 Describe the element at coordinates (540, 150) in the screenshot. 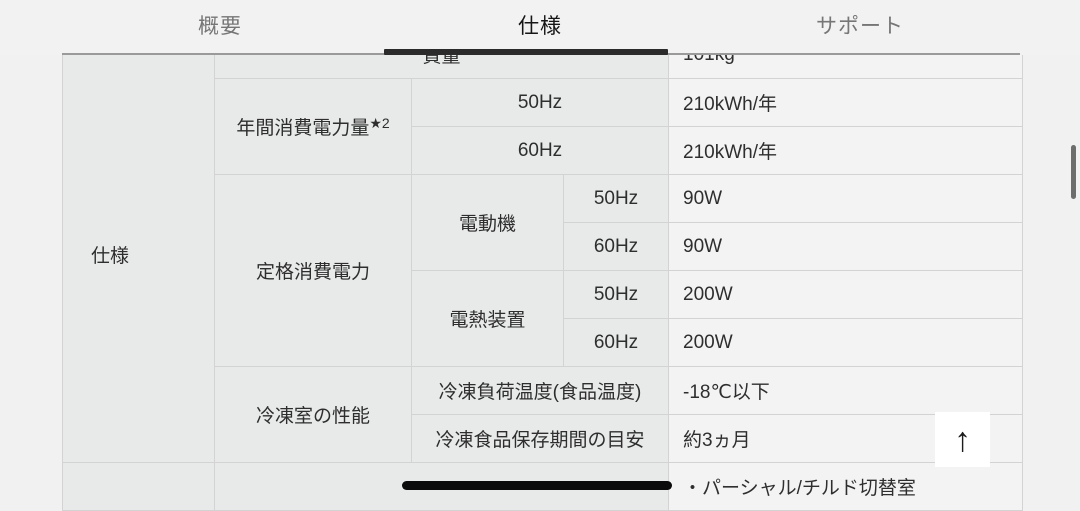

I see `annual-power-freq-60: 60Hz` at that location.